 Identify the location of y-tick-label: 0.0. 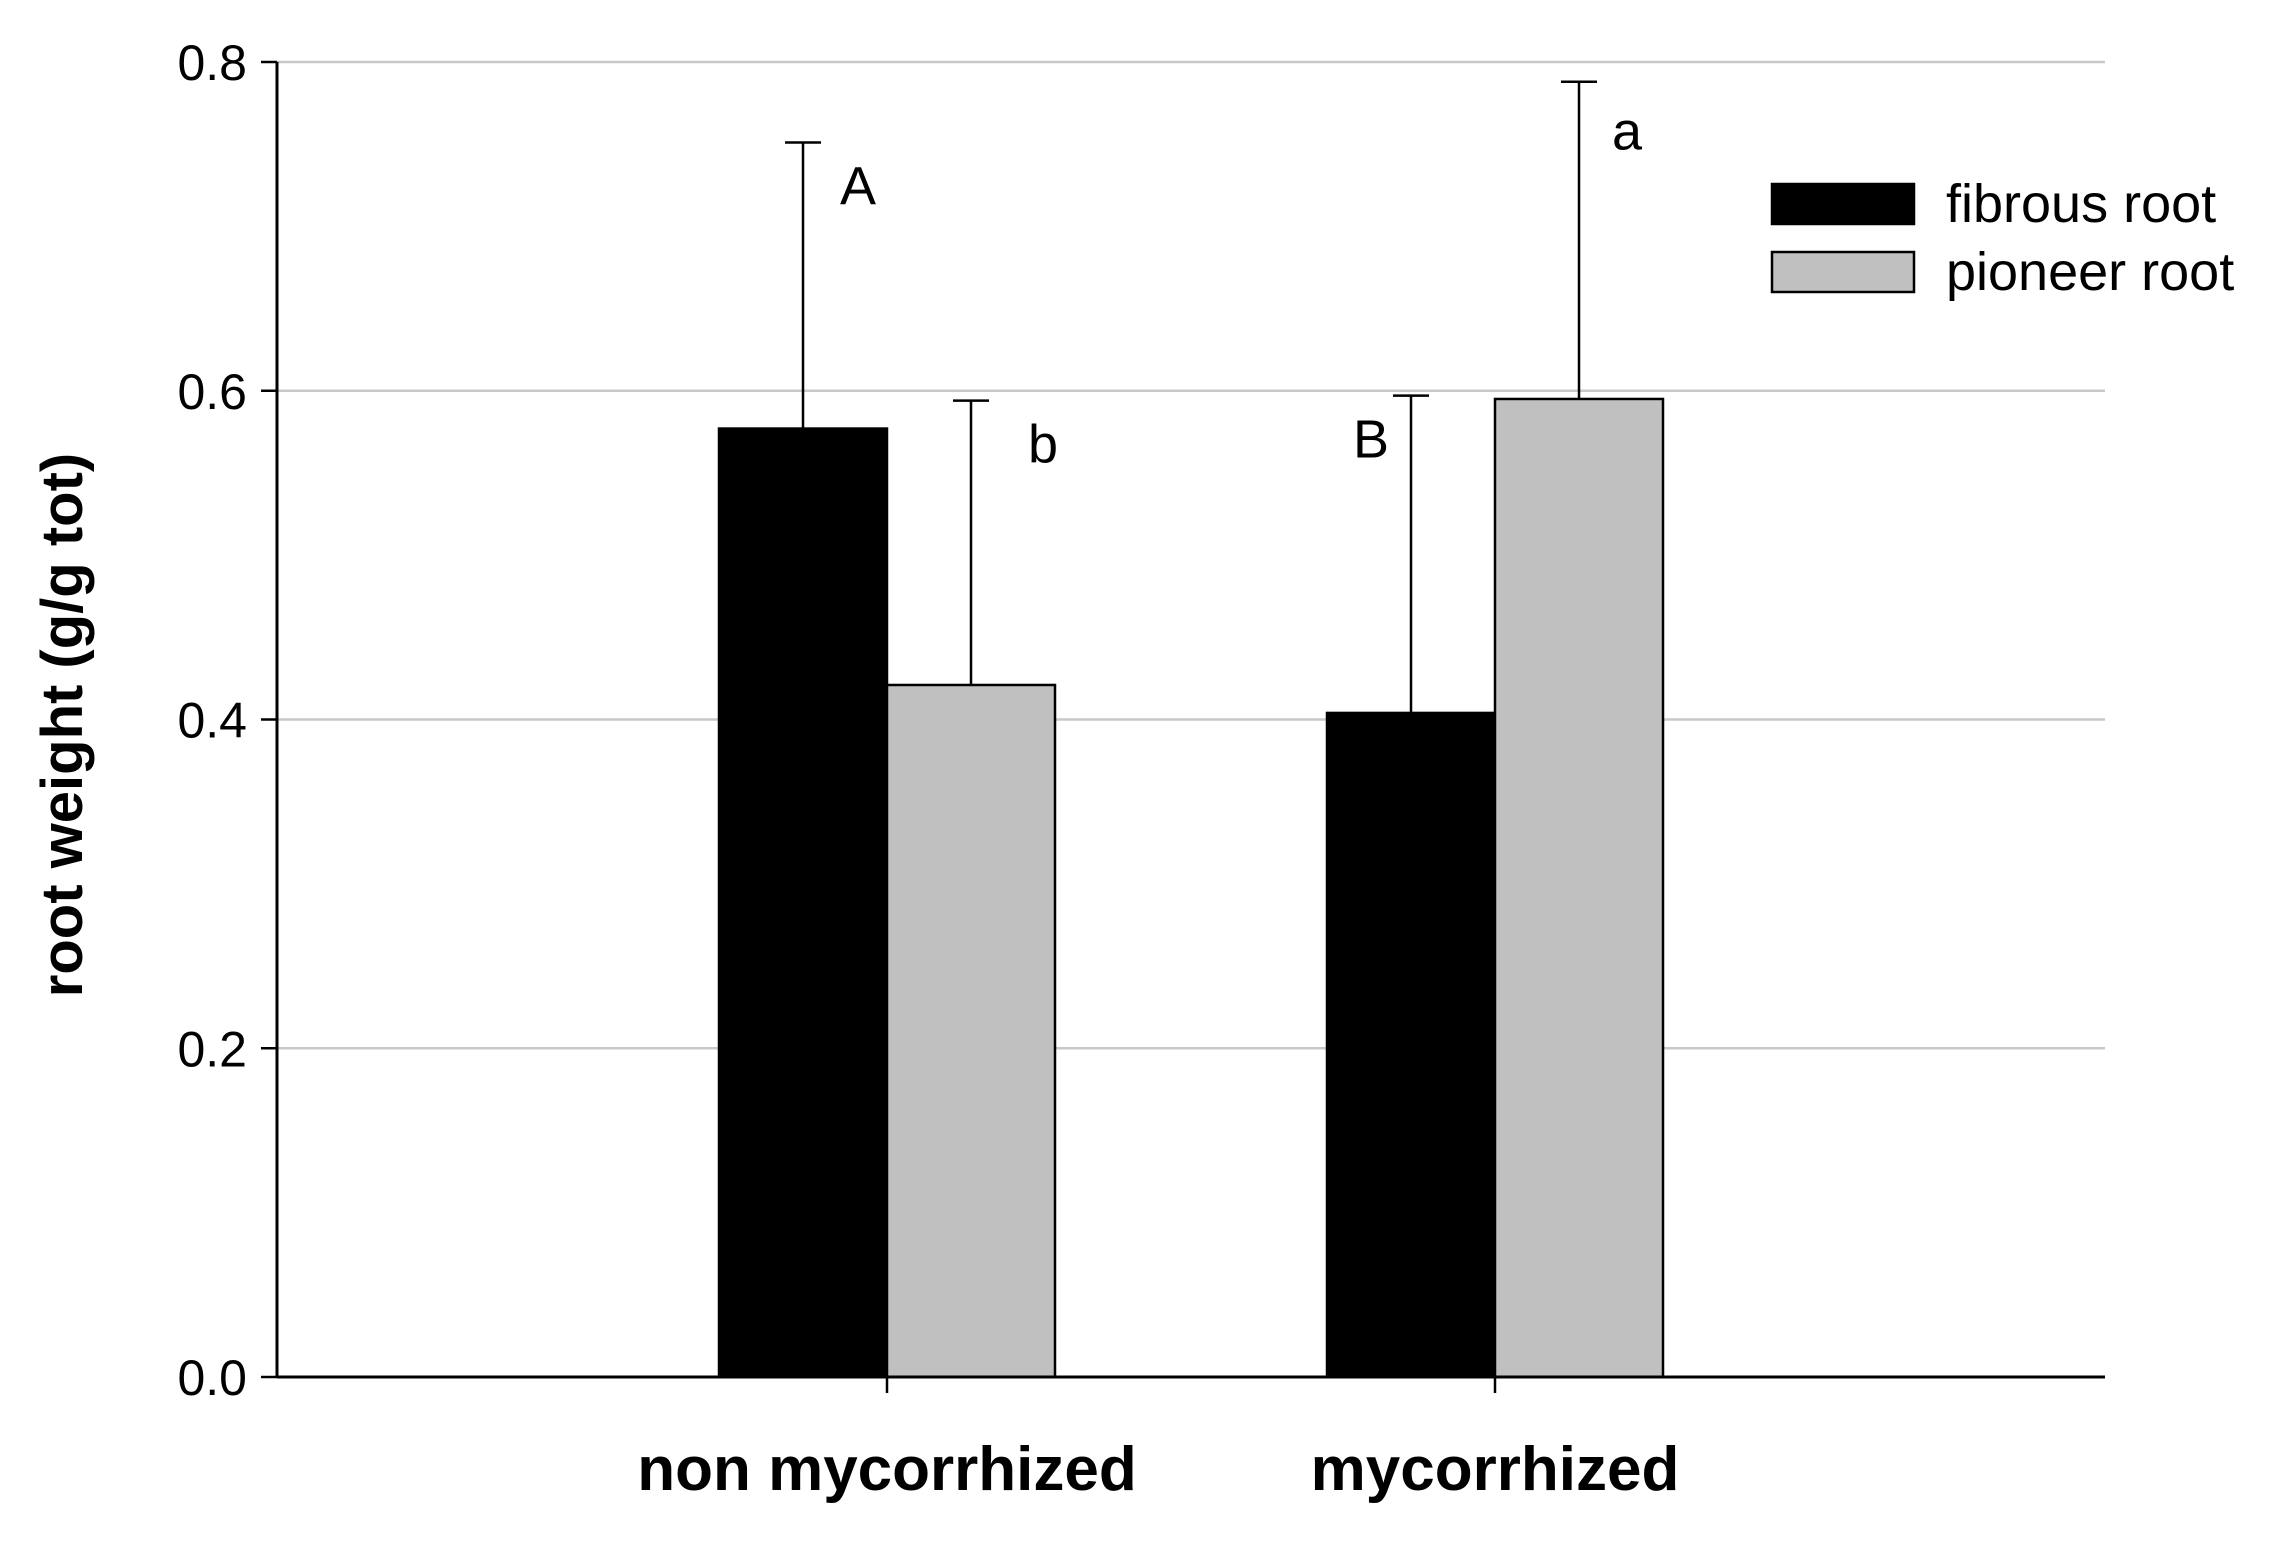
(212, 1378).